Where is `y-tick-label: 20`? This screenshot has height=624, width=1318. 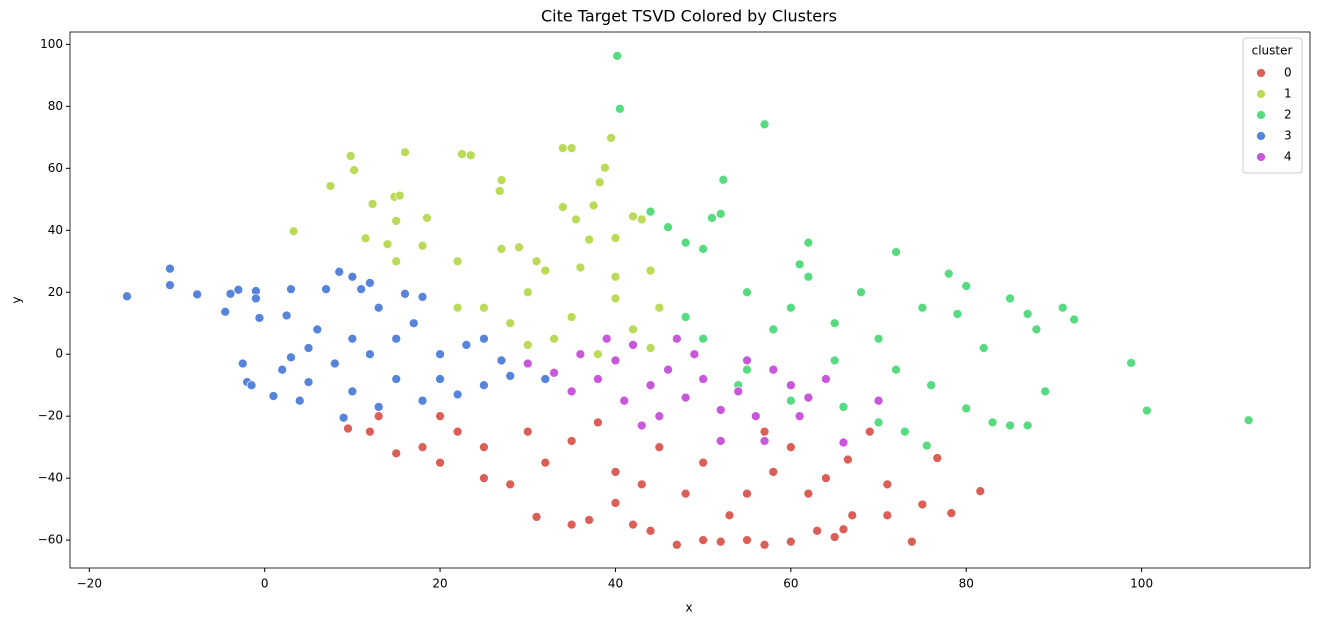 y-tick-label: 20 is located at coordinates (55, 292).